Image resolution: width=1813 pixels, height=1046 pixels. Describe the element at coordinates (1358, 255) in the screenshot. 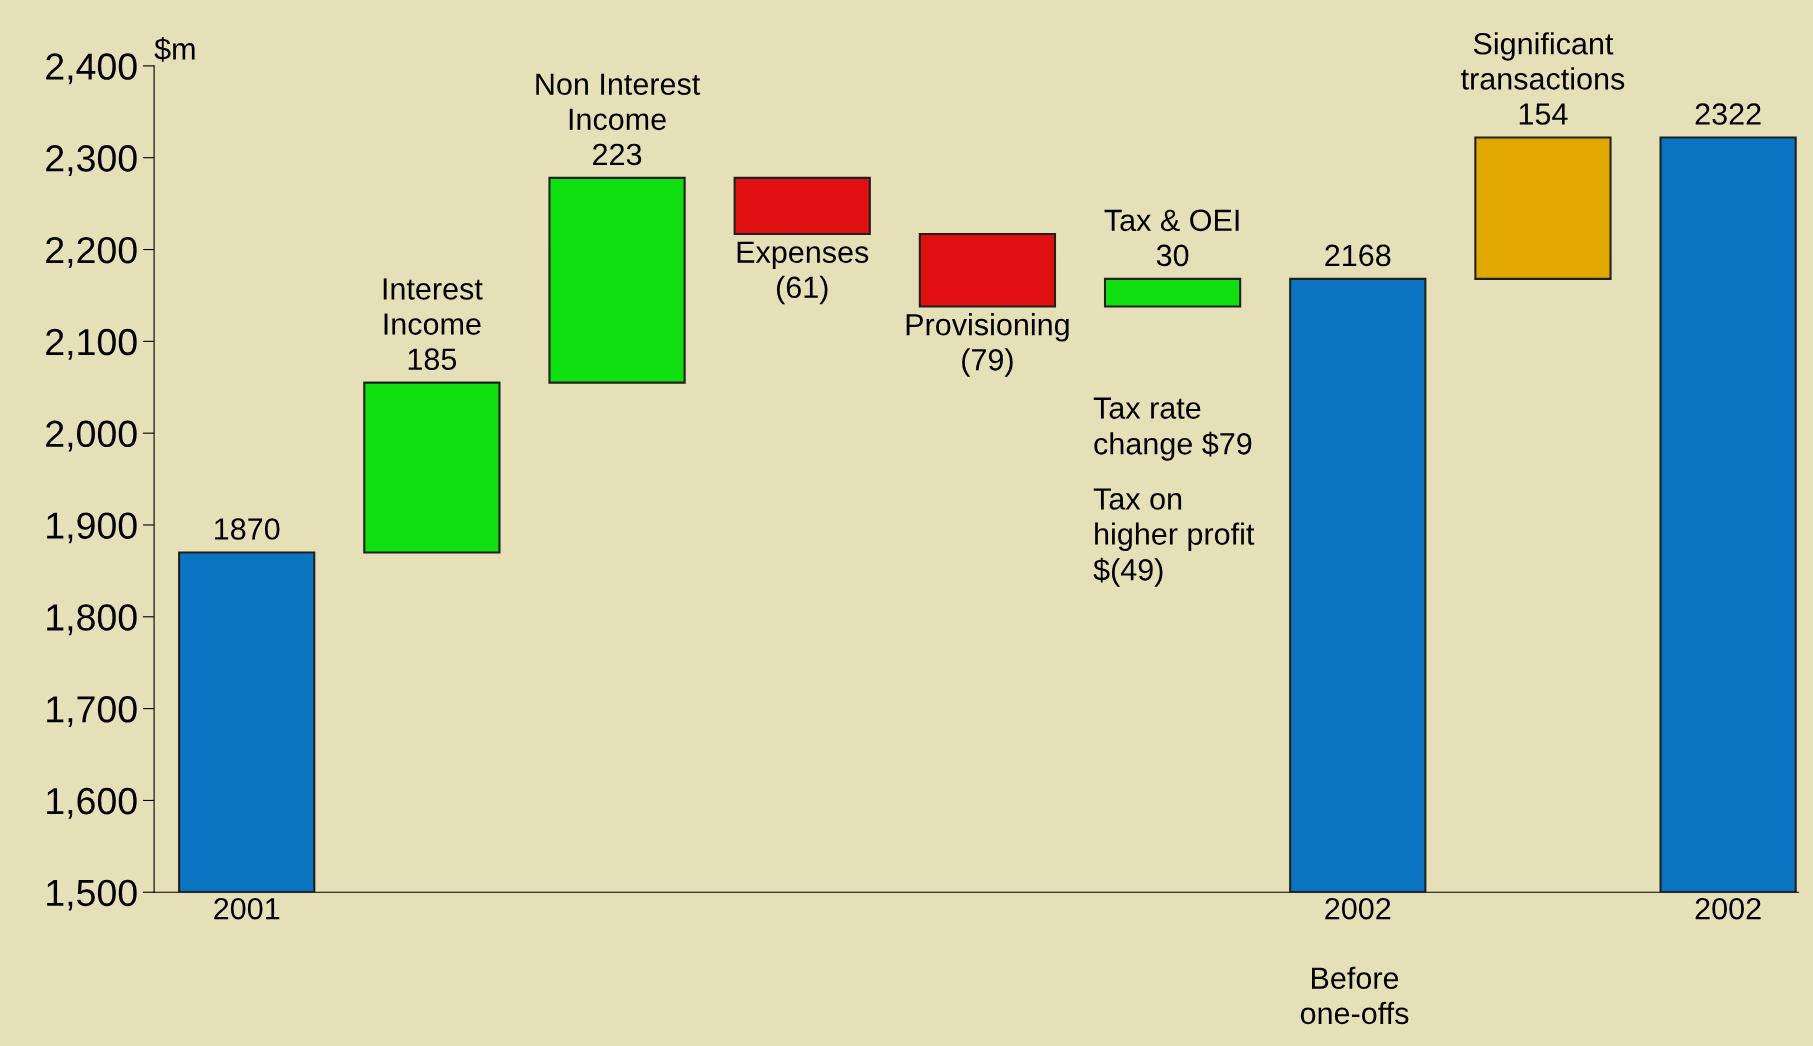

I see `data-label: 2168` at that location.